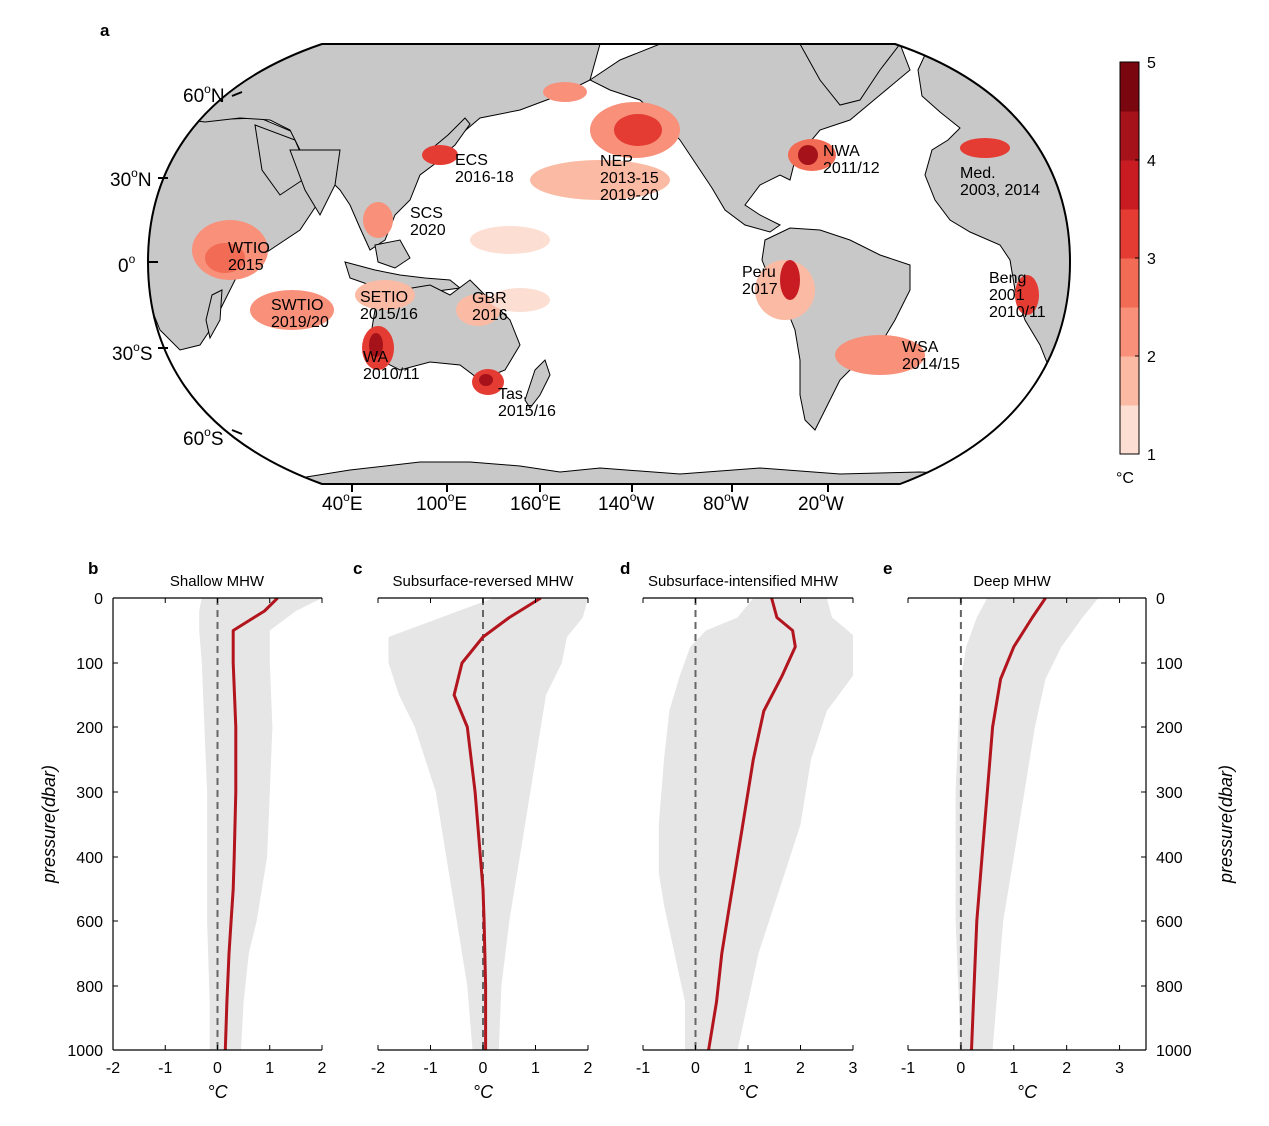 This screenshot has width=1269, height=1126. Describe the element at coordinates (490, 307) in the screenshot. I see `region-label: GBR 2016` at that location.